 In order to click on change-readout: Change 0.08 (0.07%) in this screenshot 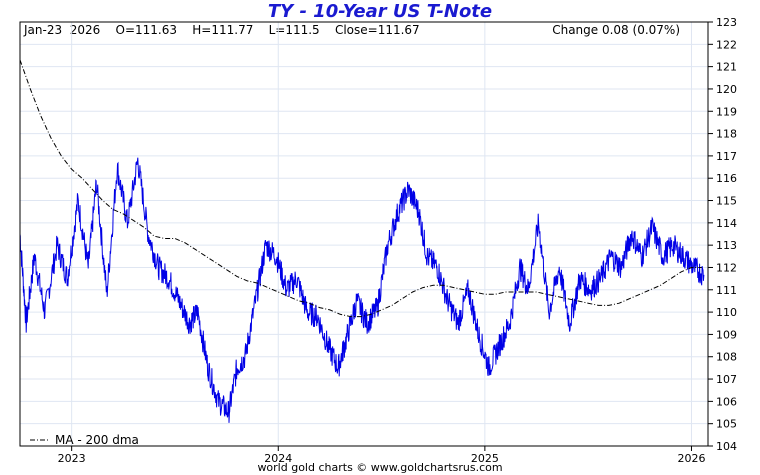, I will do `click(616, 30)`.